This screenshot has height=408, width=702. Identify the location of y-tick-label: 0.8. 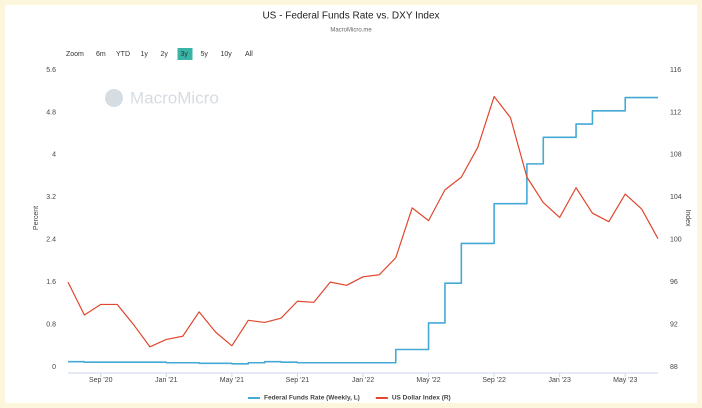
(51, 324).